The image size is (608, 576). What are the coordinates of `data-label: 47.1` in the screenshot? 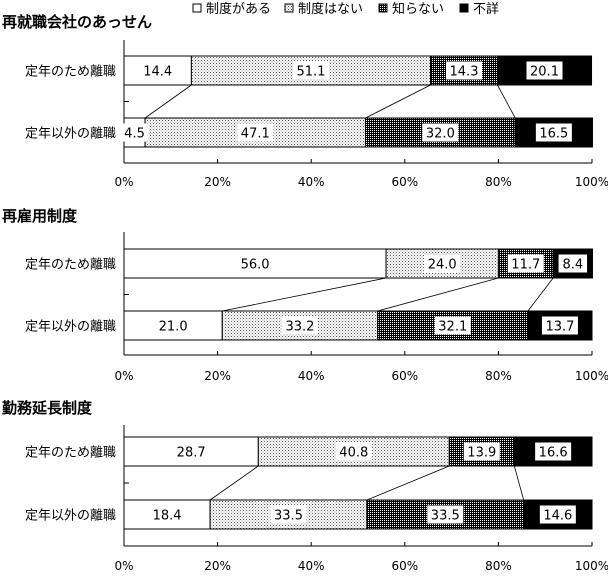 It's located at (255, 134).